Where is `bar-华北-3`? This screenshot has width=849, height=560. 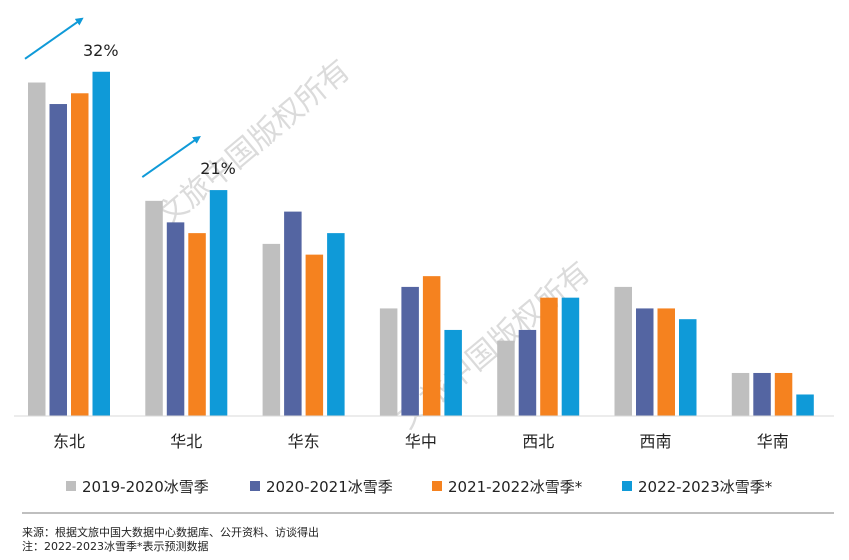 bar-华北-3 is located at coordinates (218, 303).